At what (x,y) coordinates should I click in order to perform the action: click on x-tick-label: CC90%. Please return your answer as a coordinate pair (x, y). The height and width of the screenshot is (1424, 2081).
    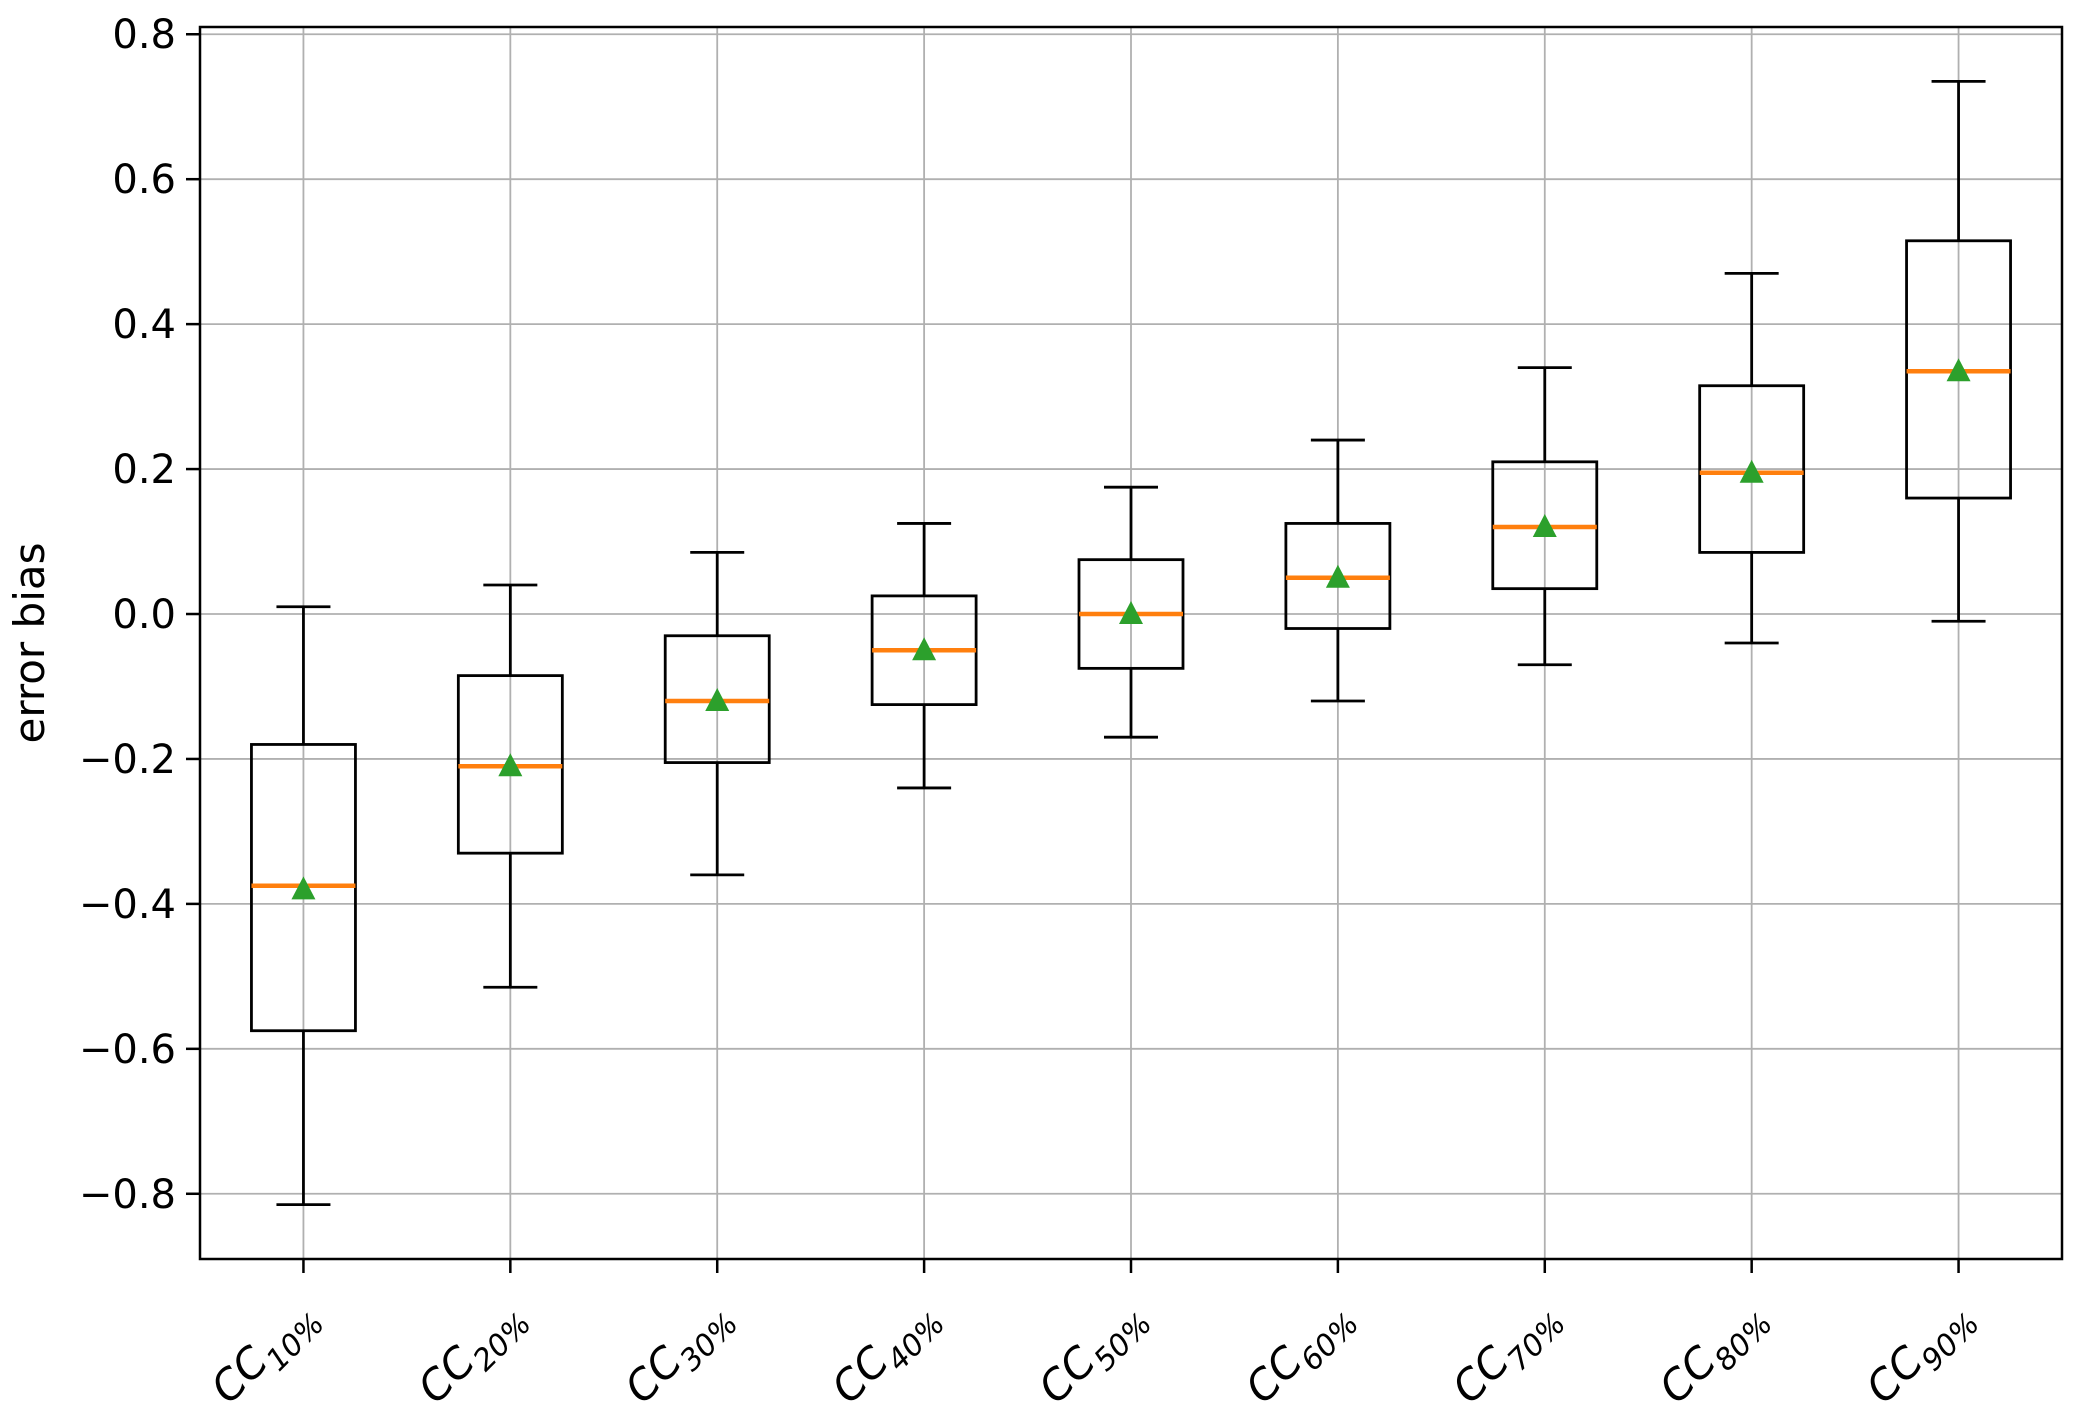
    Looking at the image, I should click on (1921, 1354).